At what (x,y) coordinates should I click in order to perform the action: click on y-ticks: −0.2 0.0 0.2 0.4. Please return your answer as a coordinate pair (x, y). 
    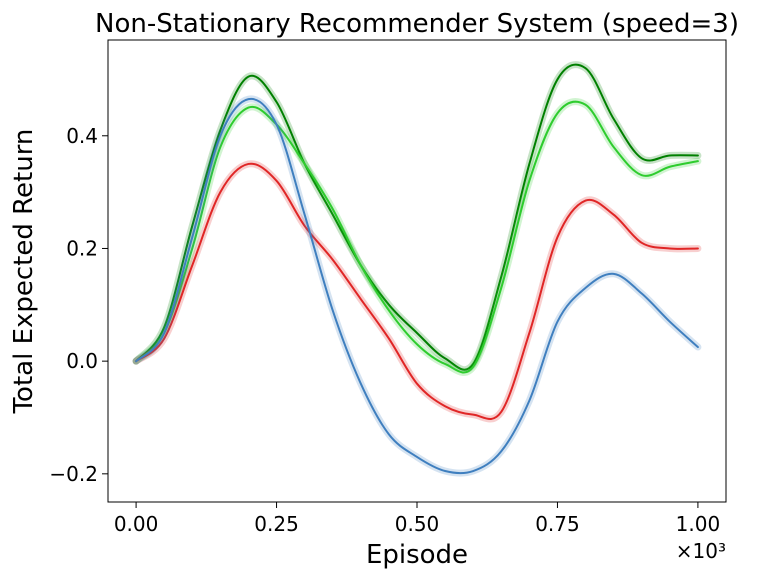
    Looking at the image, I should click on (78, 305).